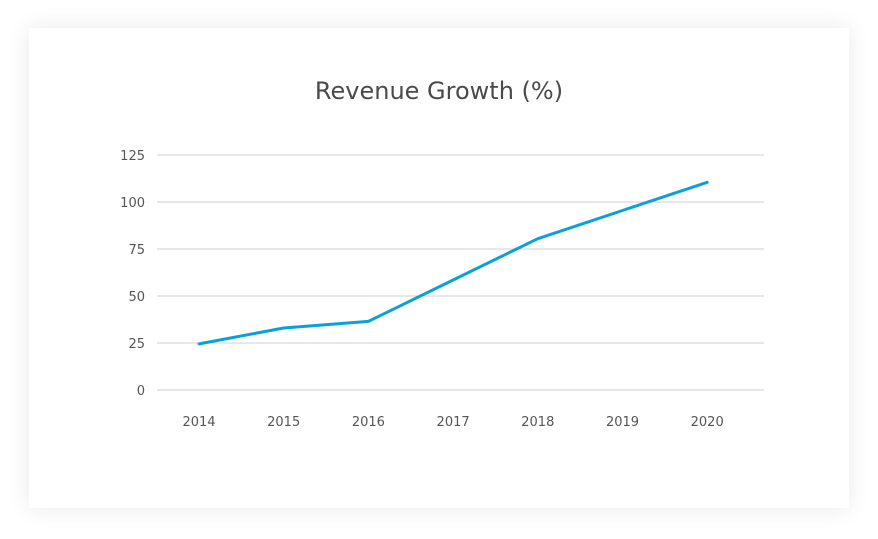 This screenshot has width=878, height=539. I want to click on y-tick-label: 125, so click(132, 156).